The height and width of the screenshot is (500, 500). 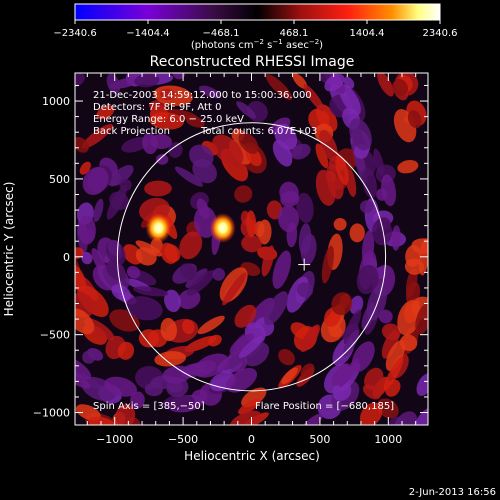 I want to click on footer-date: 2-Jun-2013 16:56, so click(x=452, y=492).